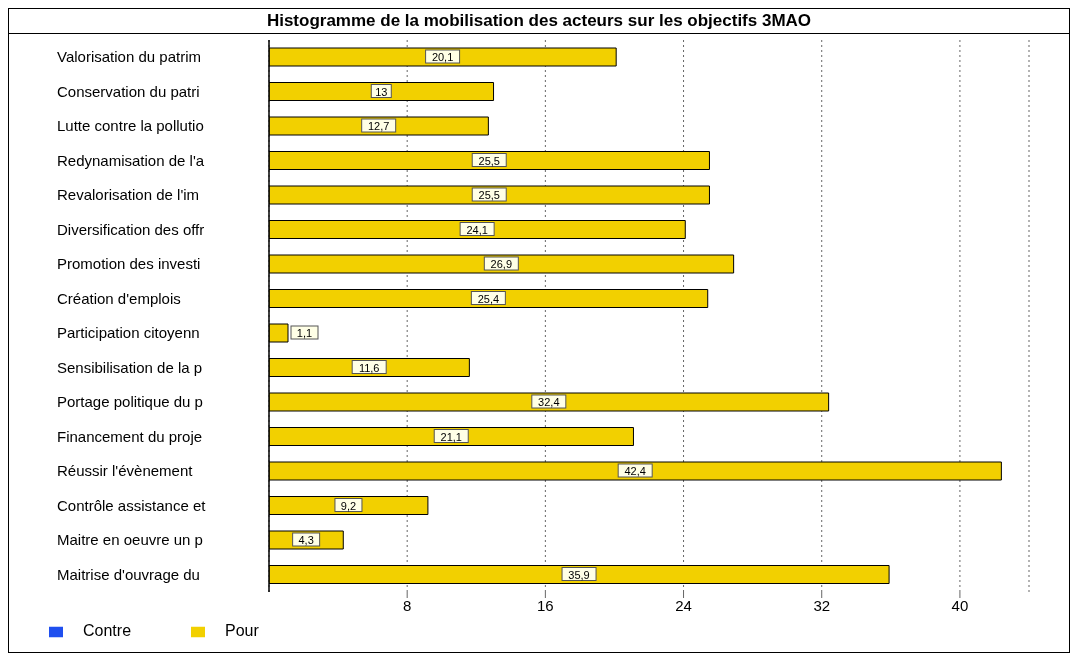 The image size is (1086, 666). I want to click on data-label: 25,4, so click(488, 298).